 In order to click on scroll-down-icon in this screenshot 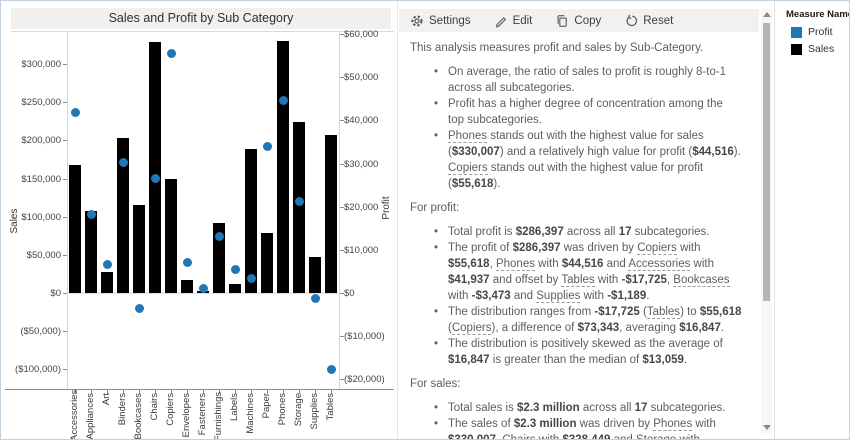, I will do `click(767, 427)`.